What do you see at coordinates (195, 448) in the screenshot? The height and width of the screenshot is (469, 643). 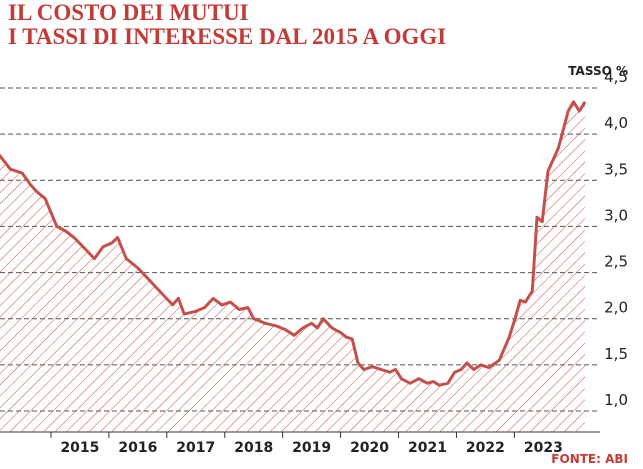 I see `x-tick-label: 2017` at bounding box center [195, 448].